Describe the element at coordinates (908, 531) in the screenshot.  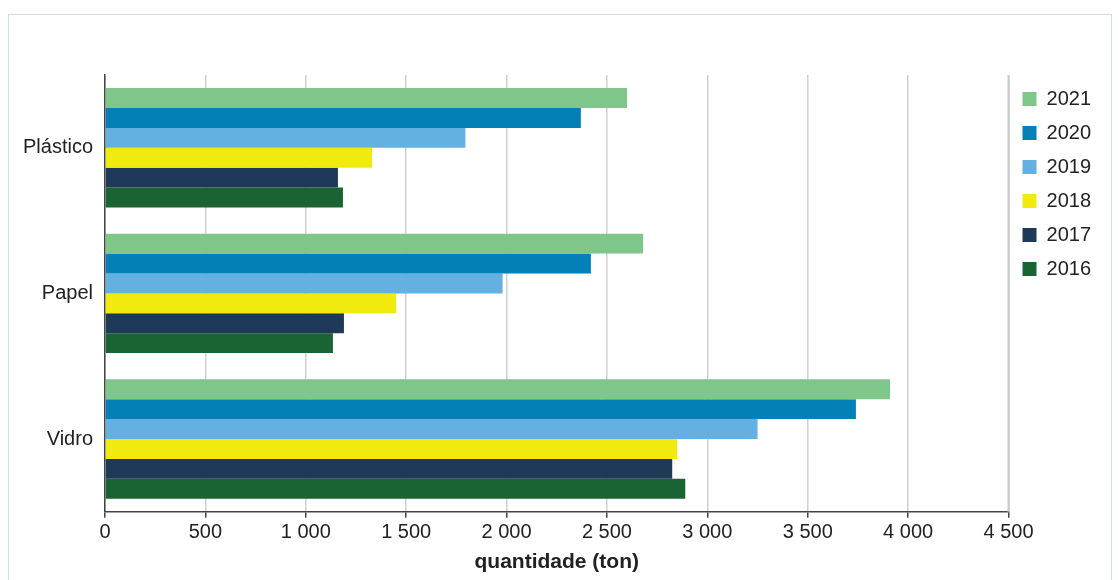
I see `x-tick-label: 4 000` at that location.